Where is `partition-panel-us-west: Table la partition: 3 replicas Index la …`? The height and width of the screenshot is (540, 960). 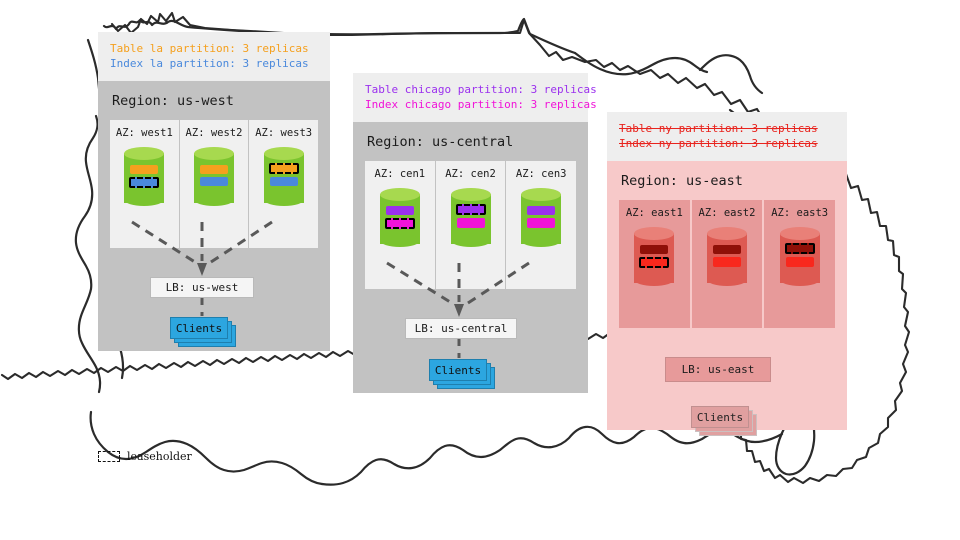 partition-panel-us-west: Table la partition: 3 replicas Index la … is located at coordinates (214, 56).